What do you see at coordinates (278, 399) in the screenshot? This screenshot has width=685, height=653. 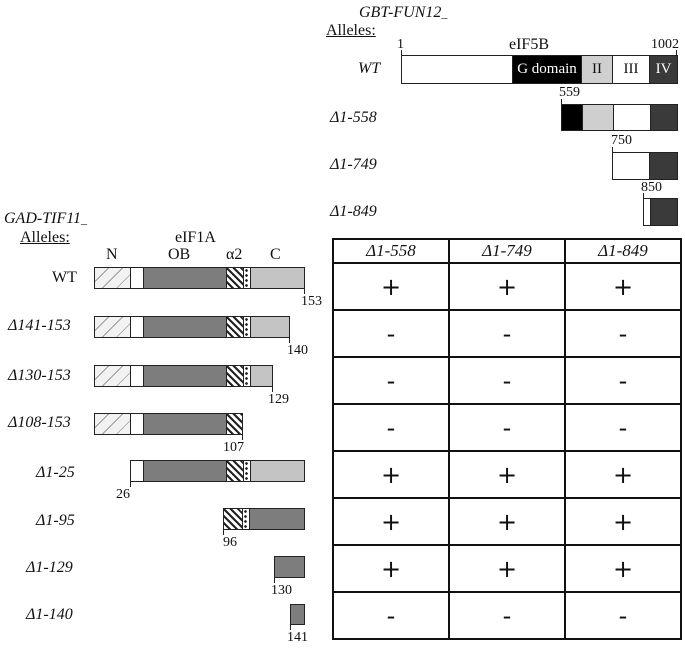 I see `eif1a-end-number-129: 129` at bounding box center [278, 399].